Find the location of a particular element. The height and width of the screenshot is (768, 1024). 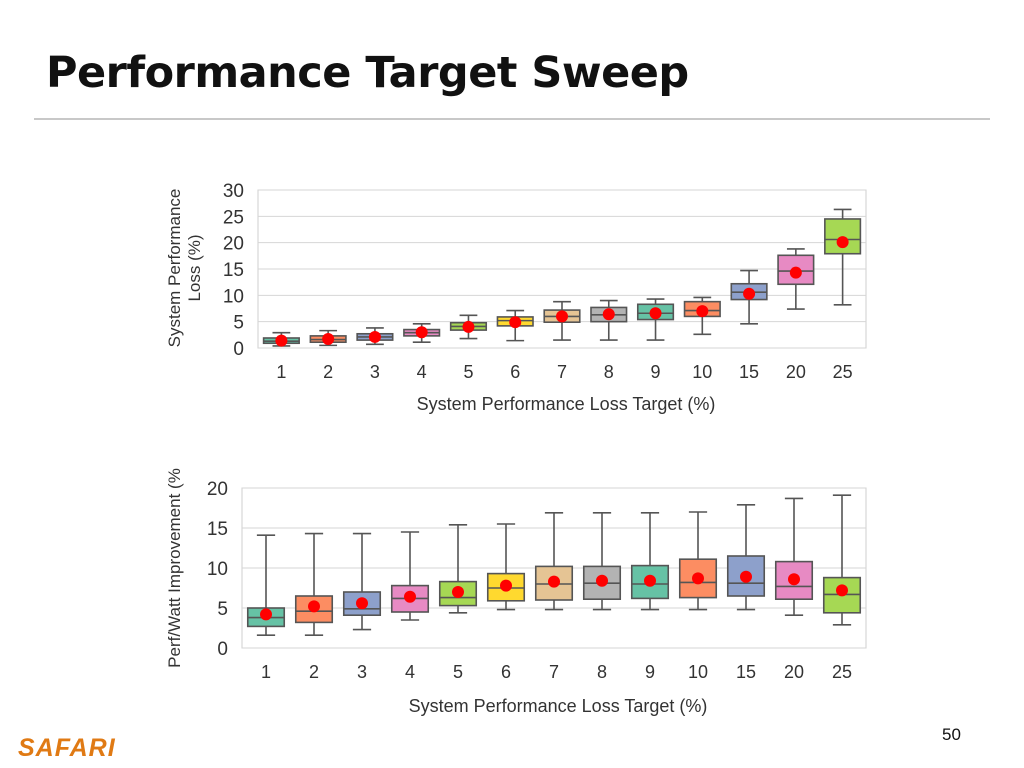

y-axis-label-line2: Loss (%) is located at coordinates (194, 267).